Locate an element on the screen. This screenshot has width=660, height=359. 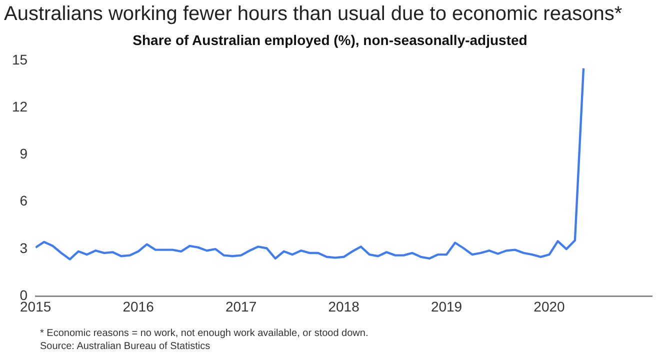
chart-title: Australians working fewer hours than usual due to economic reasons* is located at coordinates (313, 14).